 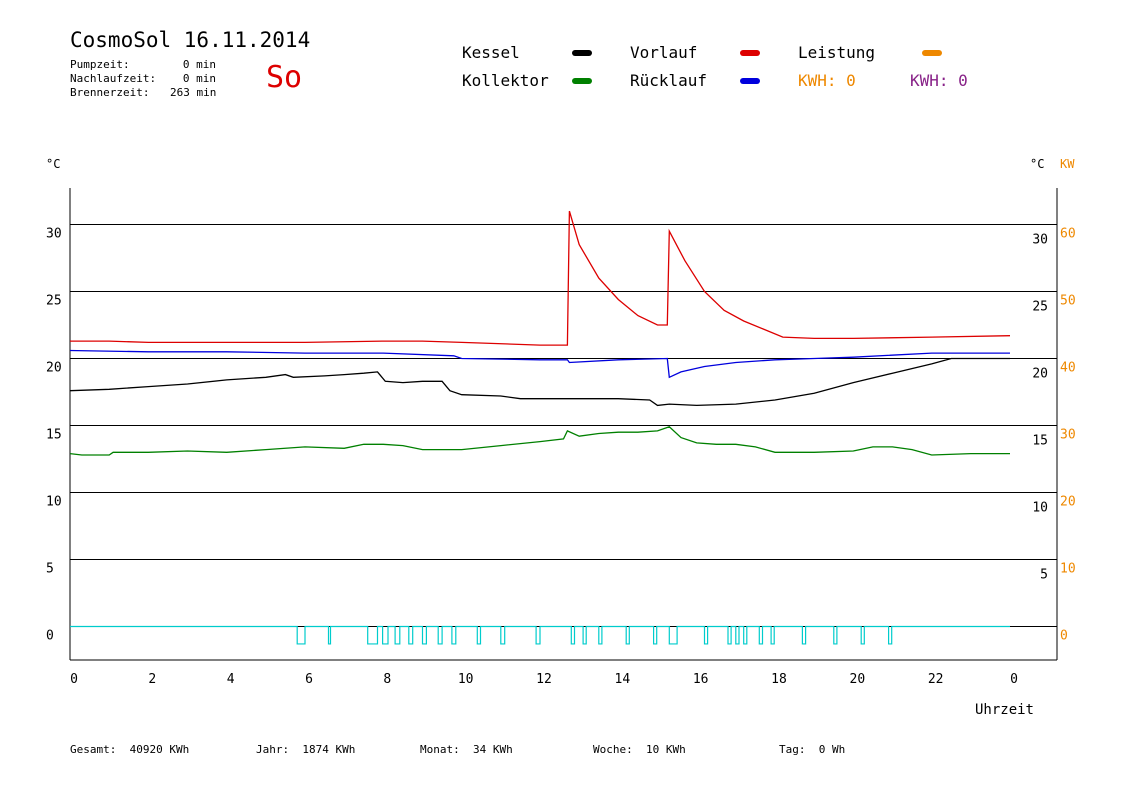 What do you see at coordinates (100, 64) in the screenshot?
I see `stat-label: Pumpzeit:` at bounding box center [100, 64].